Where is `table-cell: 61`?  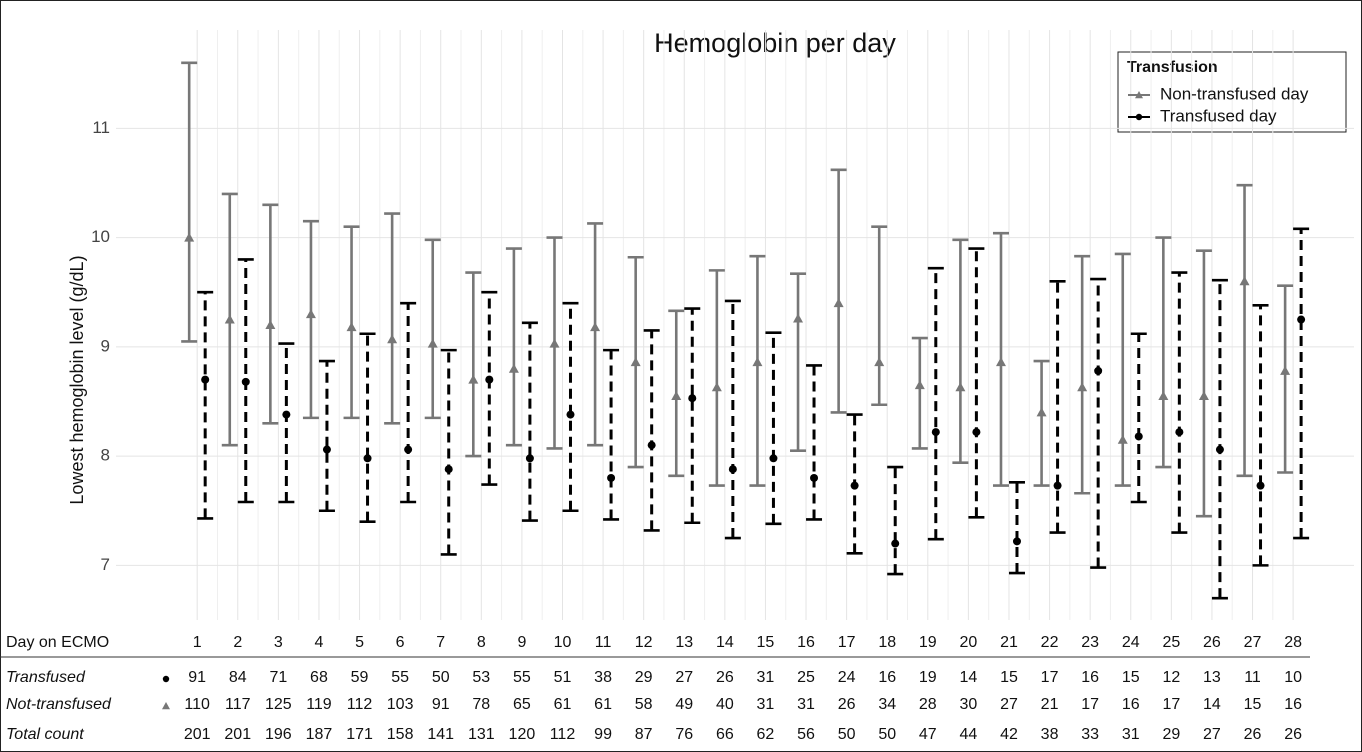
table-cell: 61 is located at coordinates (603, 704).